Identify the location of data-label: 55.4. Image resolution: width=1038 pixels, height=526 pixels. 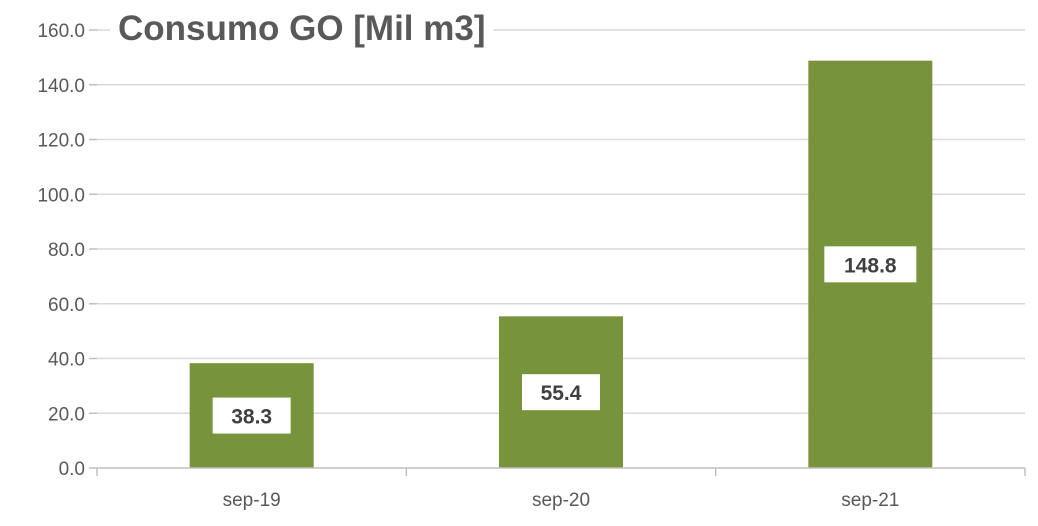
(561, 393).